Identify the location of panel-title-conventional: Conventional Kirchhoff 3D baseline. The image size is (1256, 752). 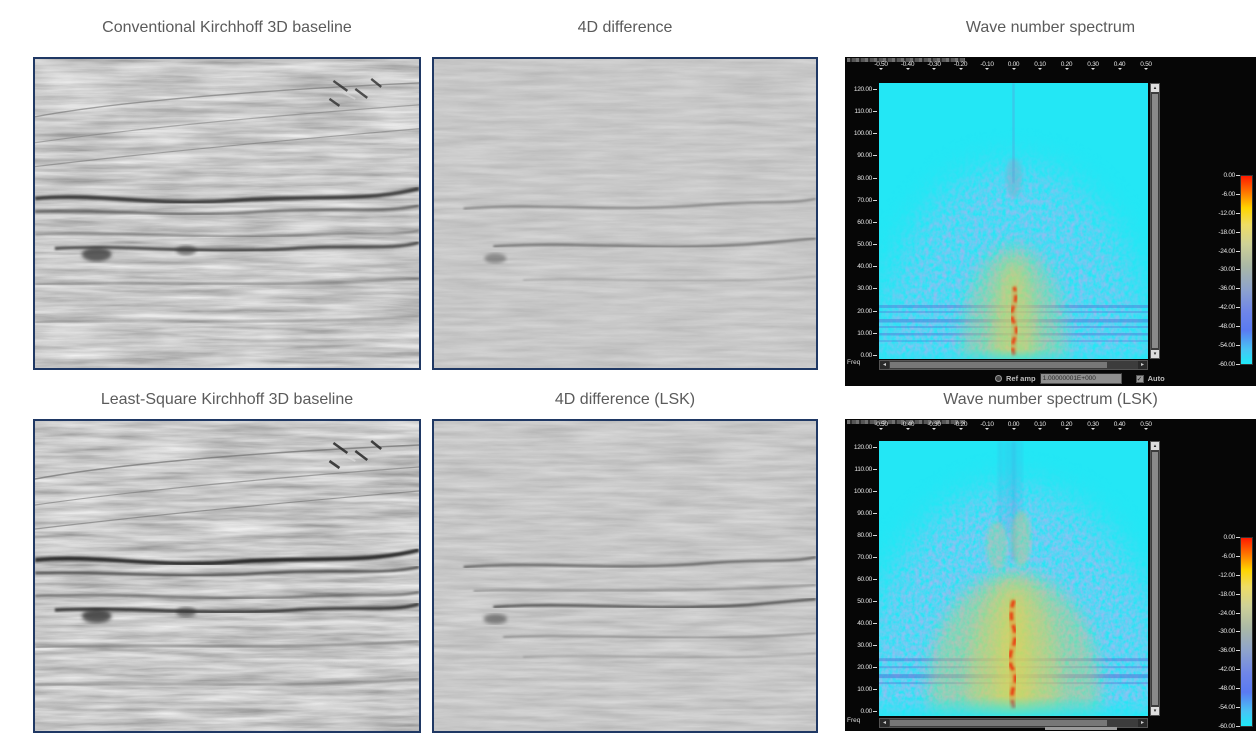
(227, 27).